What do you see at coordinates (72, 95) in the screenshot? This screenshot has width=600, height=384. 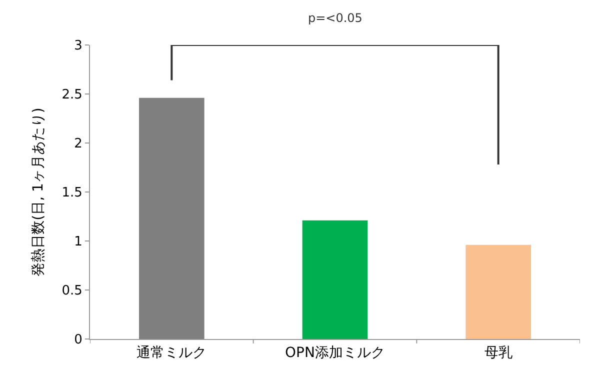 I see `y-tick-label: 2.5` at bounding box center [72, 95].